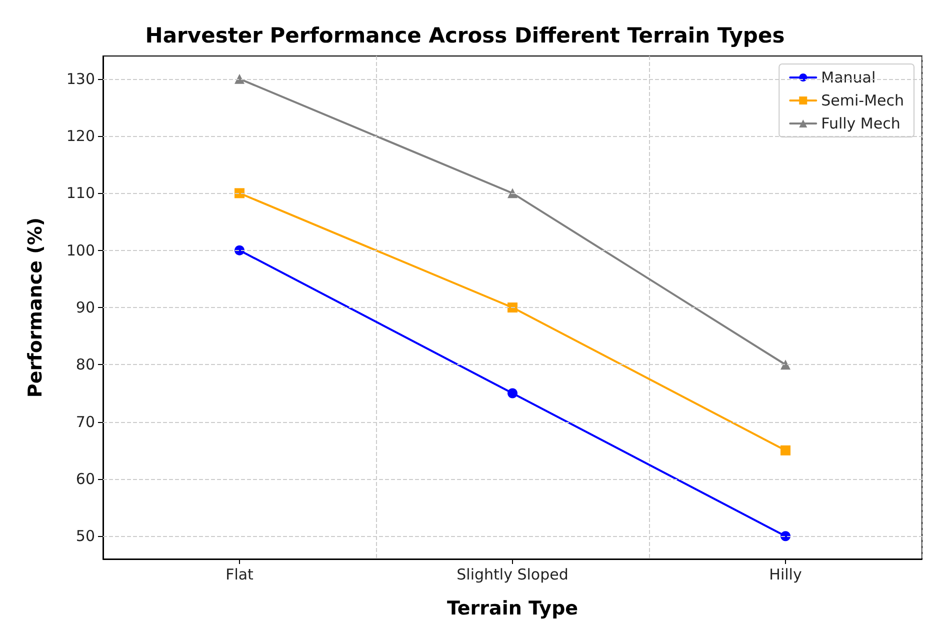 Image resolution: width=930 pixels, height=625 pixels. Describe the element at coordinates (85, 365) in the screenshot. I see `y-tick-label: 80` at that location.